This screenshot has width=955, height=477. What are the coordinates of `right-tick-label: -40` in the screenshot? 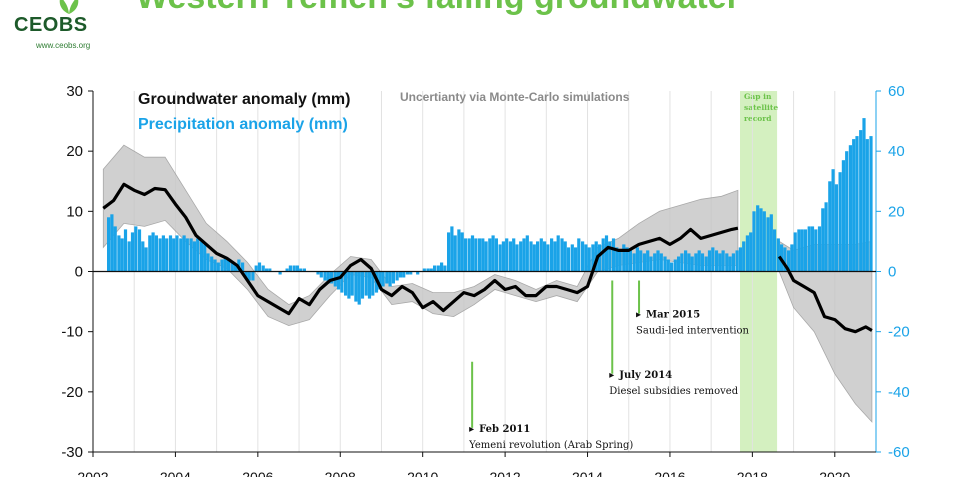 It's located at (899, 392).